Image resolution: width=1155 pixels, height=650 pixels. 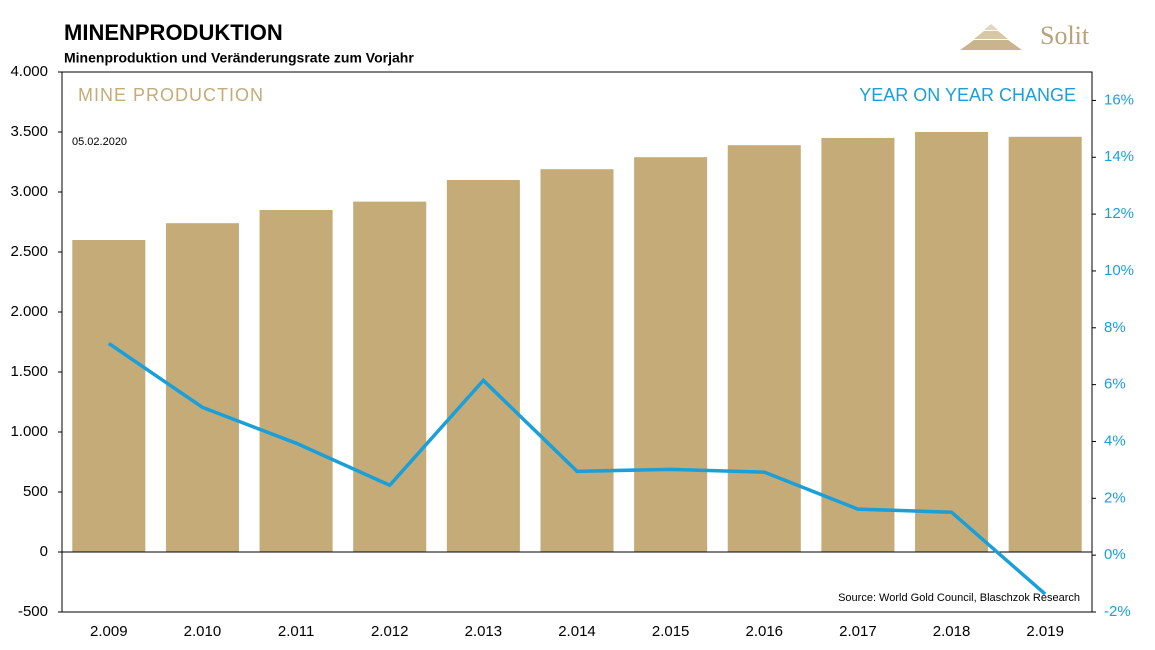 What do you see at coordinates (764, 631) in the screenshot?
I see `x-tick-label: 2.016` at bounding box center [764, 631].